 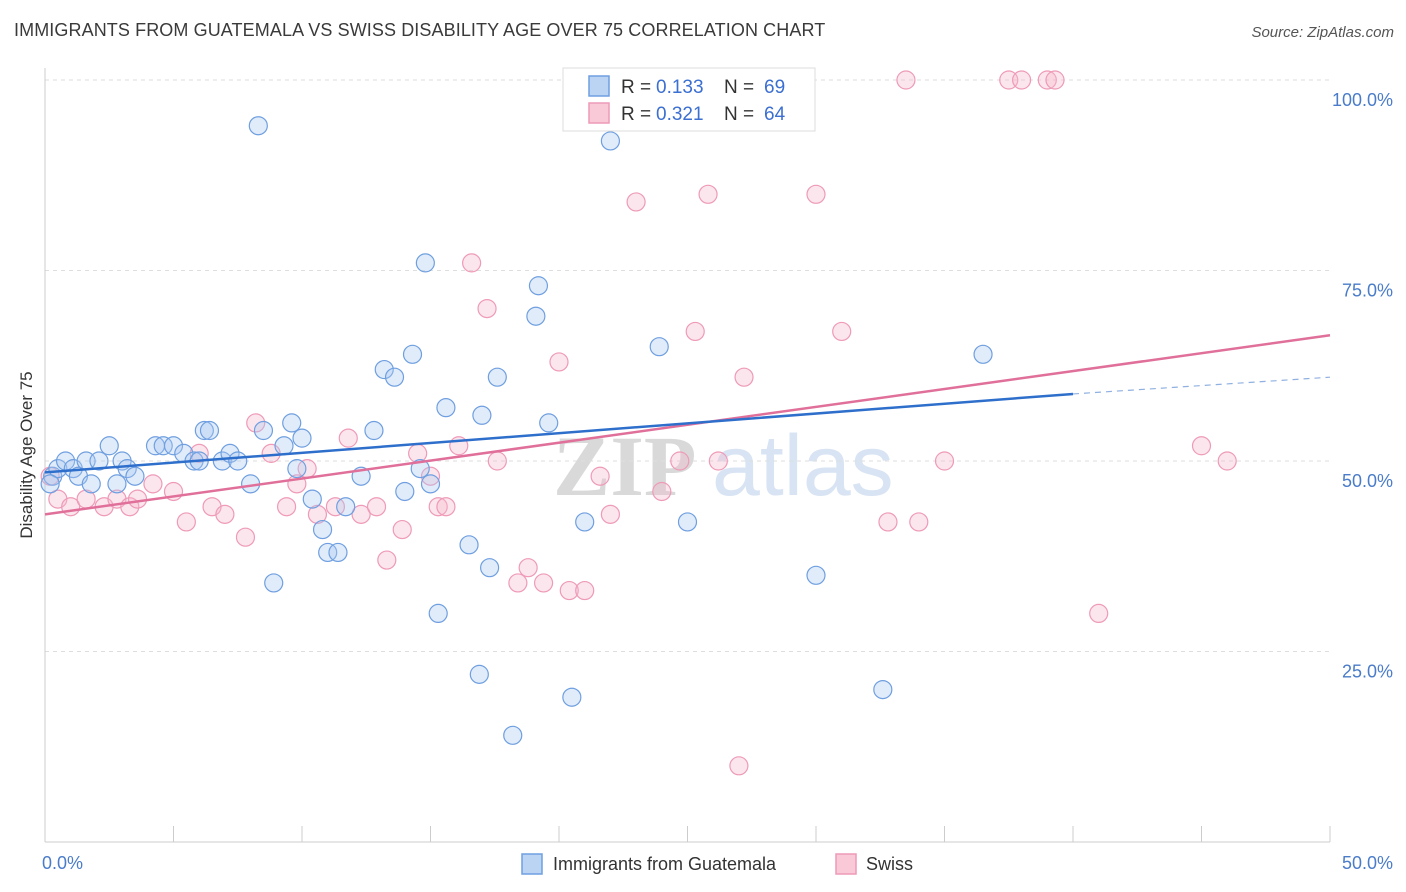 I want to click on guatemala-trend-line, so click(x=559, y=433).